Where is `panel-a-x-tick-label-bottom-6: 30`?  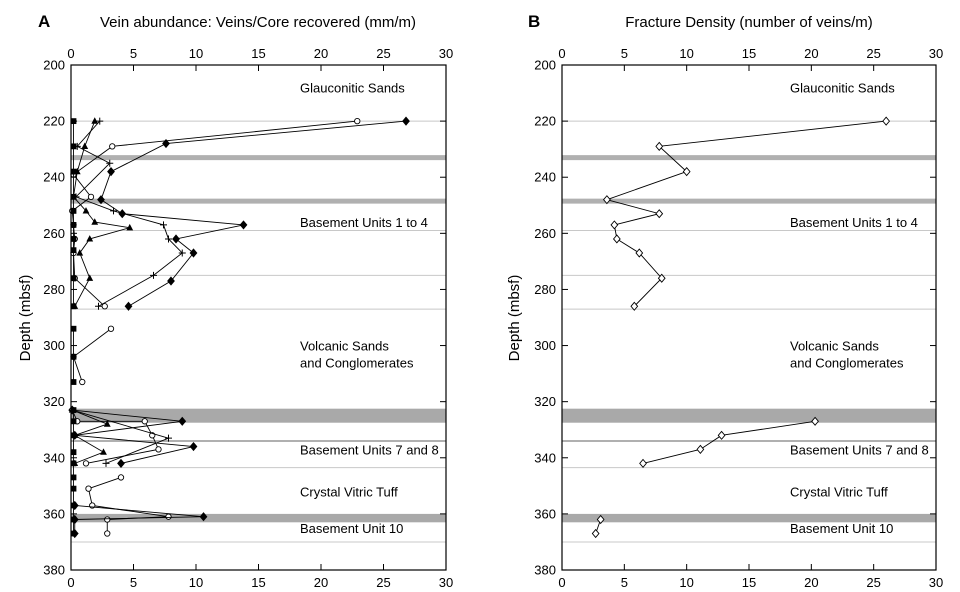
panel-a-x-tick-label-bottom-6: 30 is located at coordinates (446, 582).